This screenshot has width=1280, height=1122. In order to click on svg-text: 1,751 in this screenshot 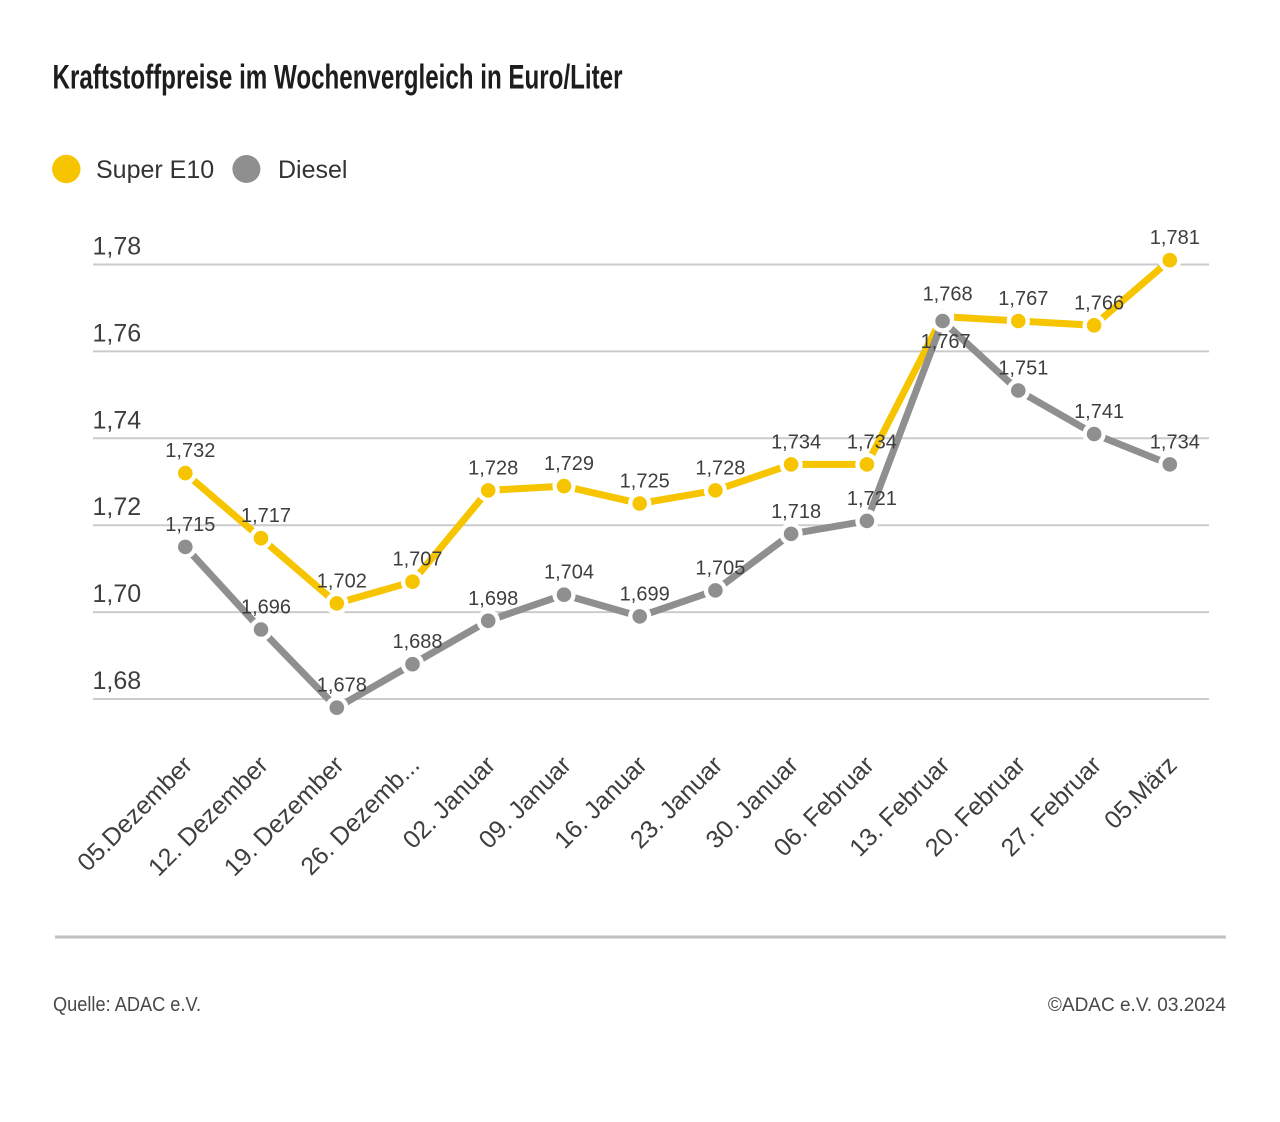, I will do `click(1023, 369)`.